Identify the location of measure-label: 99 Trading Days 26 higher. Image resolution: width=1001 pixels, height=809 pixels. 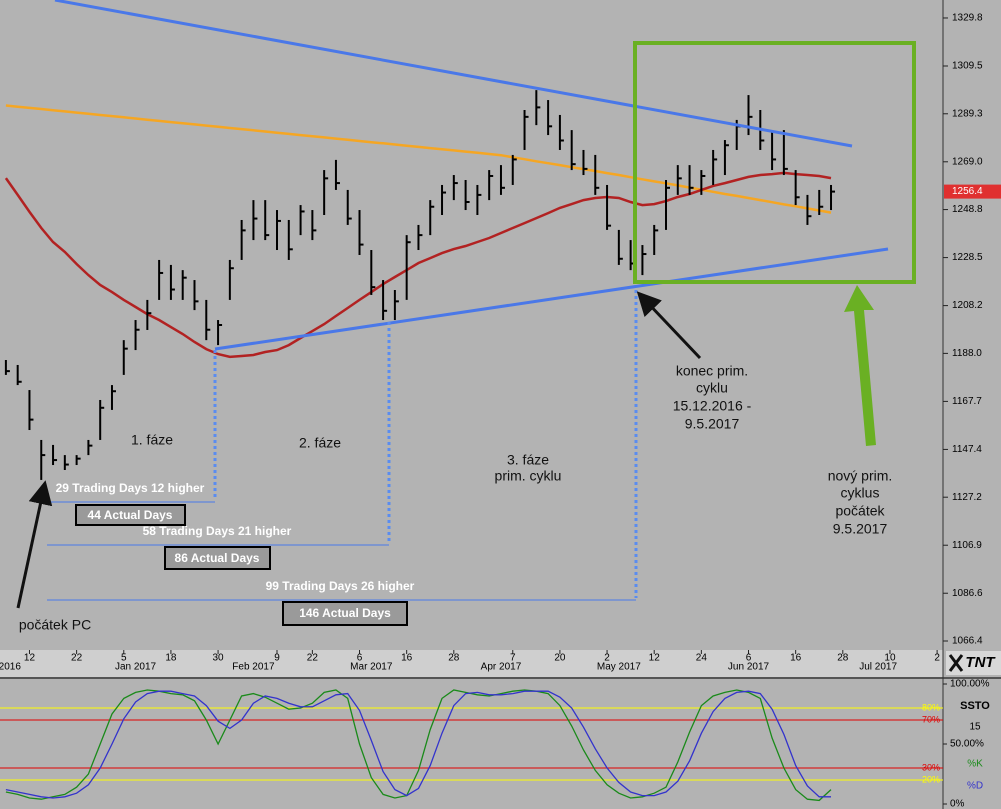
(340, 586).